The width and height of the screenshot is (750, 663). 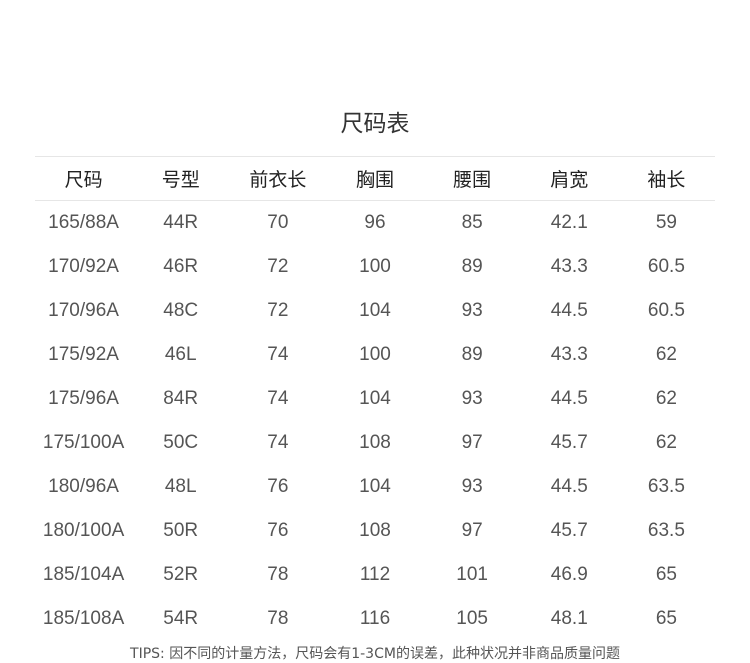 I want to click on table-row: 185/108A 54R 78 116 105 48.1 65, so click(x=375, y=619).